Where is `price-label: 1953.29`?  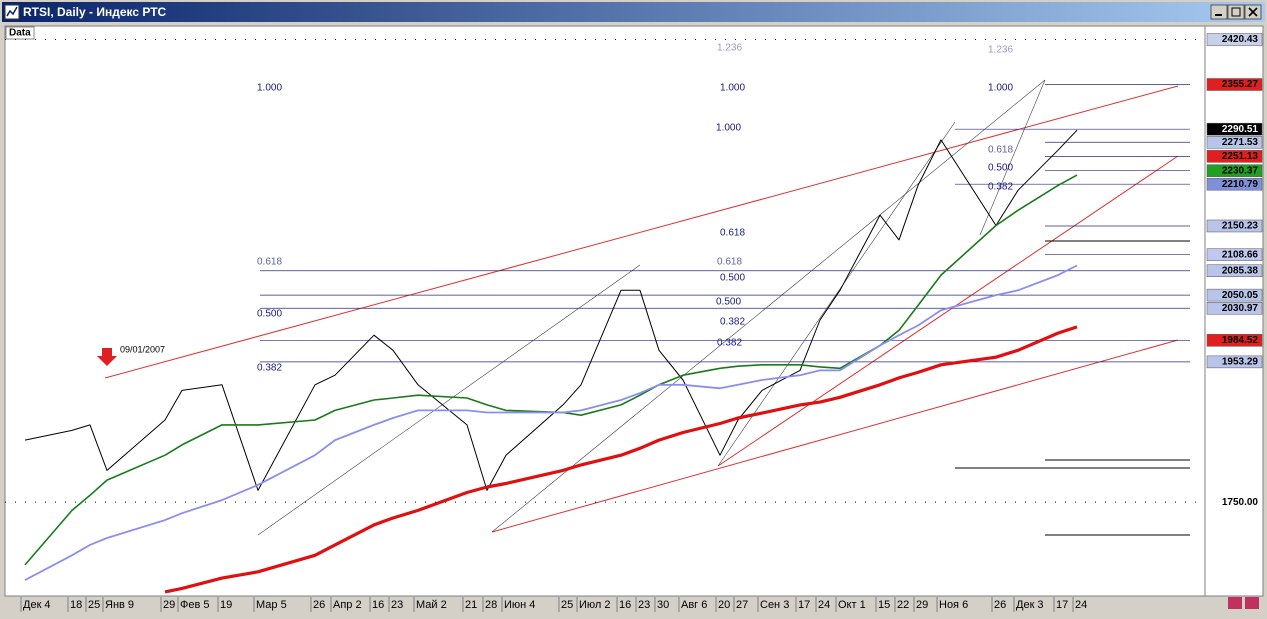
price-label: 1953.29 is located at coordinates (1240, 362).